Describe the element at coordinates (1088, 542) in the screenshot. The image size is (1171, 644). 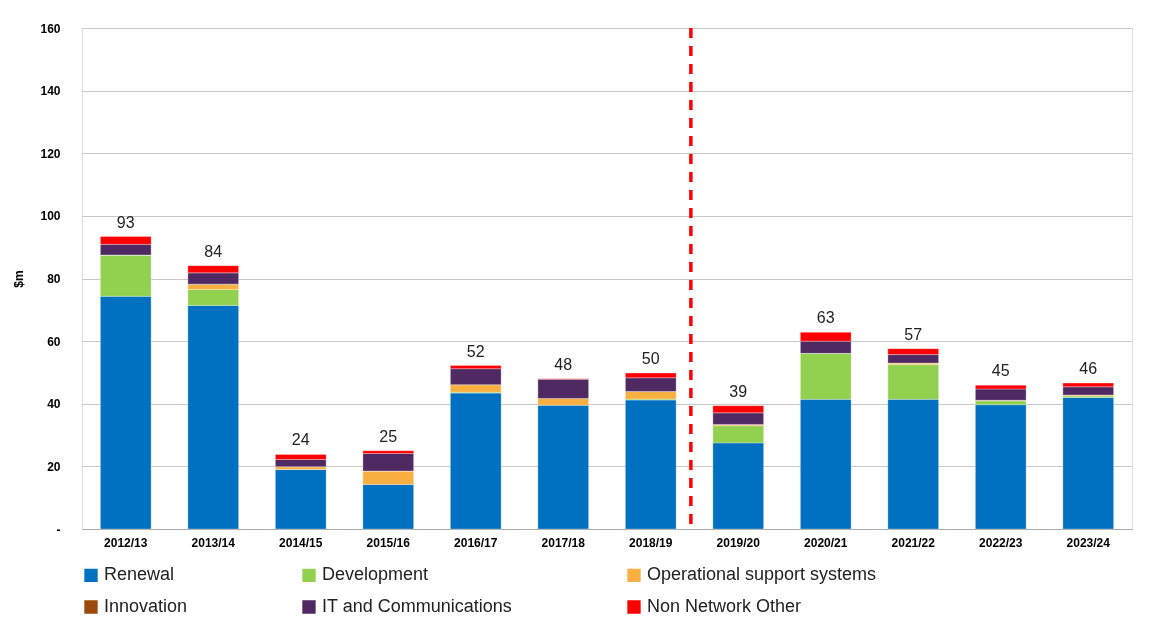
I see `x-tick-label: 2023/24` at that location.